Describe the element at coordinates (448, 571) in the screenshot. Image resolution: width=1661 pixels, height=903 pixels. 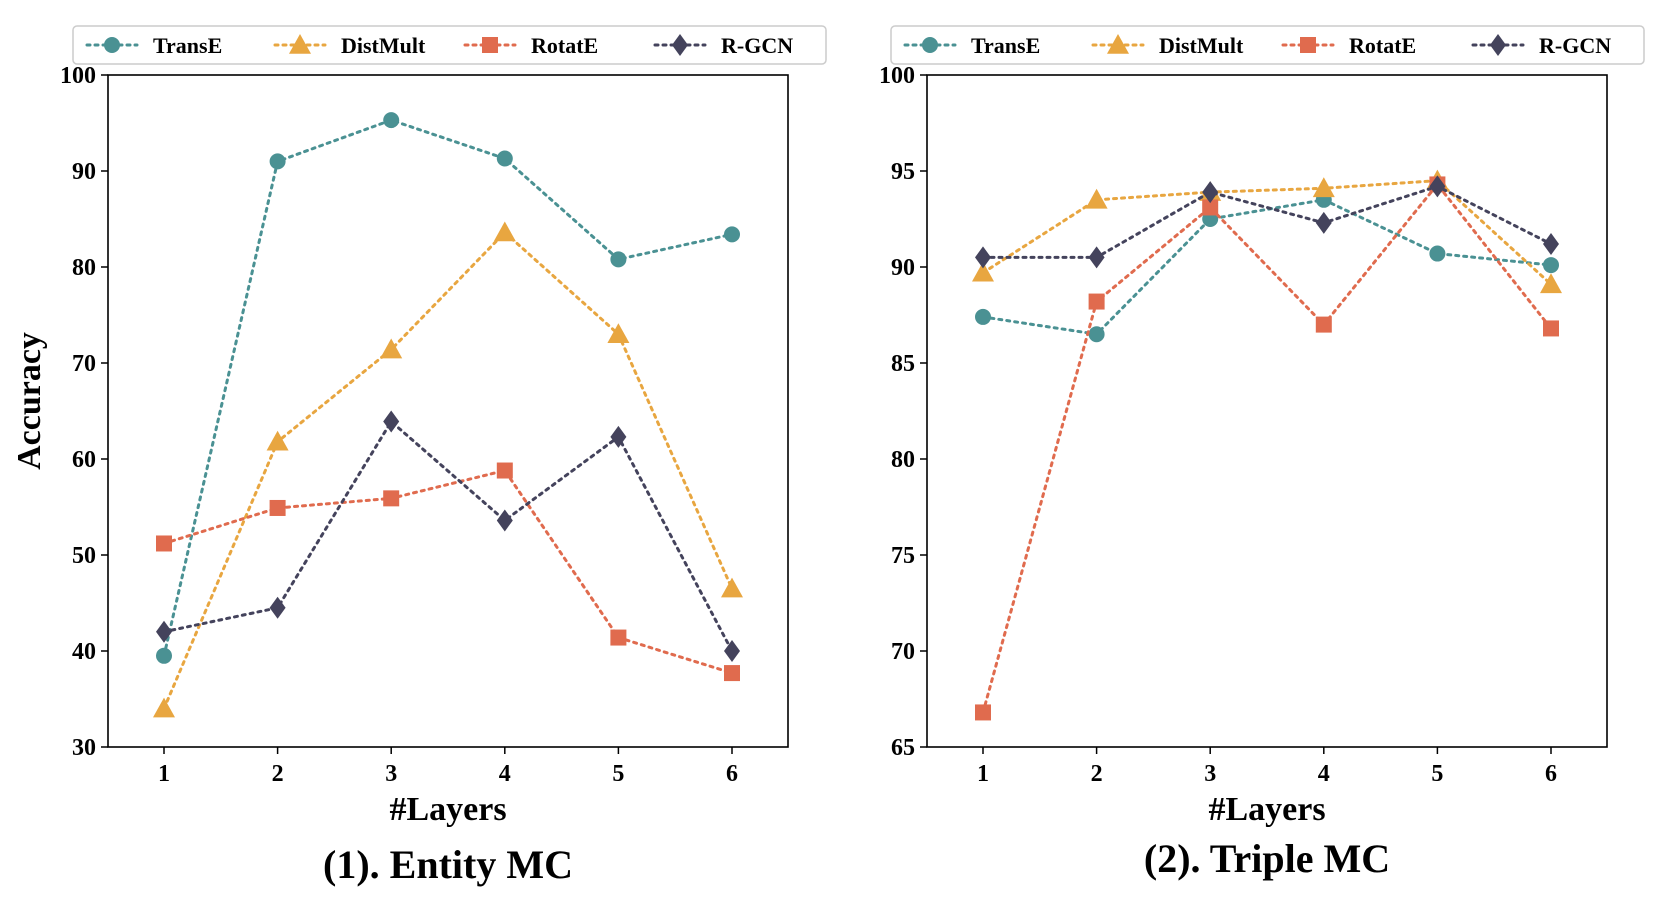
I see `series-line-rotate` at that location.